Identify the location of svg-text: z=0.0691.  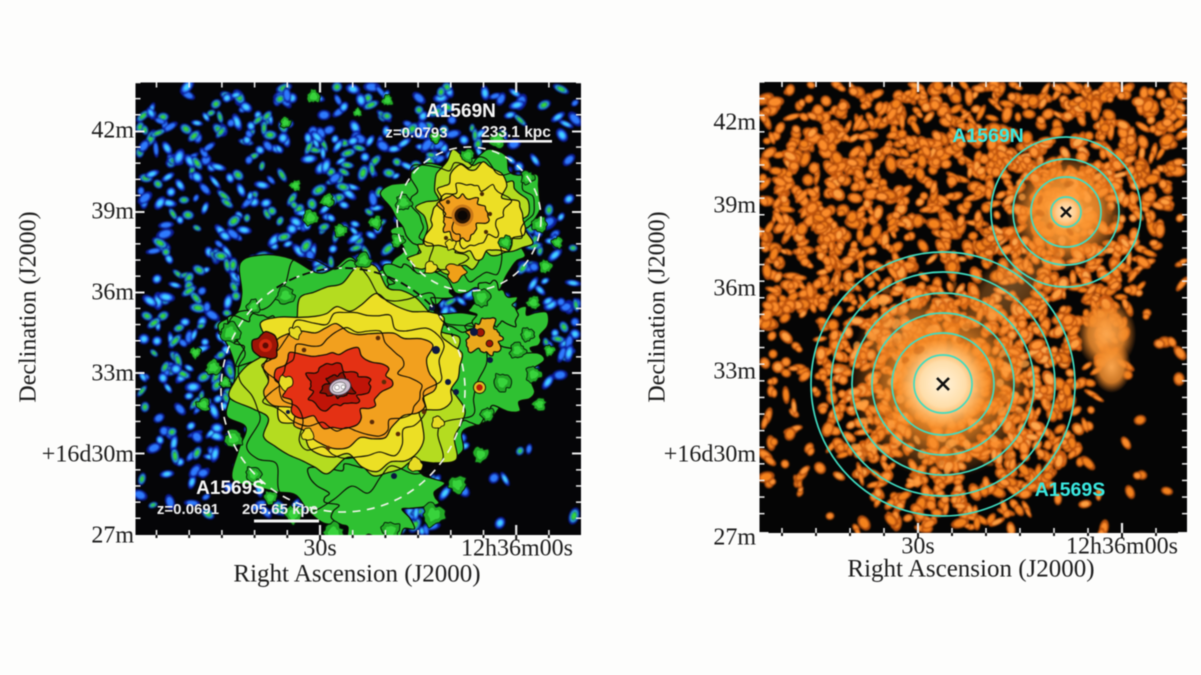
(188, 509).